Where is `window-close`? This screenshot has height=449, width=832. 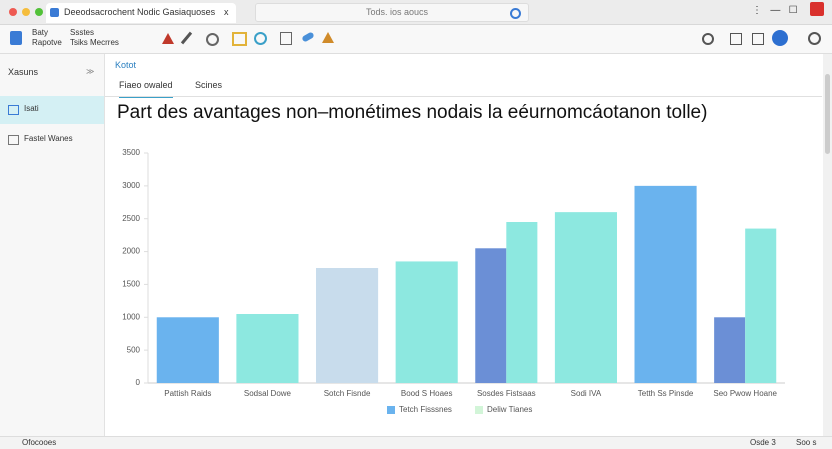 window-close is located at coordinates (817, 9).